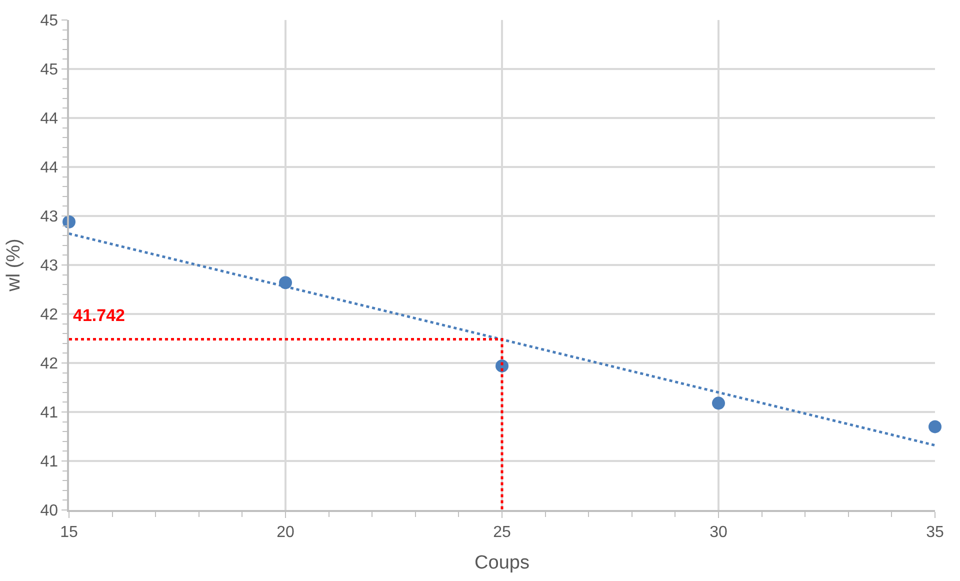  Describe the element at coordinates (99, 315) in the screenshot. I see `annotation: 41.742` at that location.